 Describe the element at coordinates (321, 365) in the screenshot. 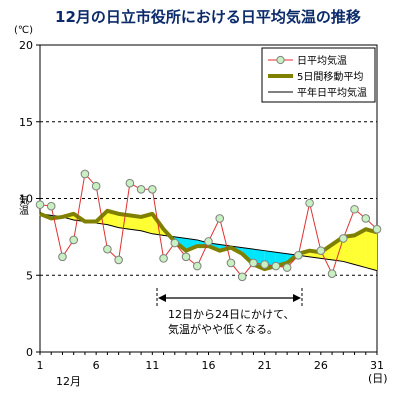

I see `x-tick-label-26: 26` at that location.